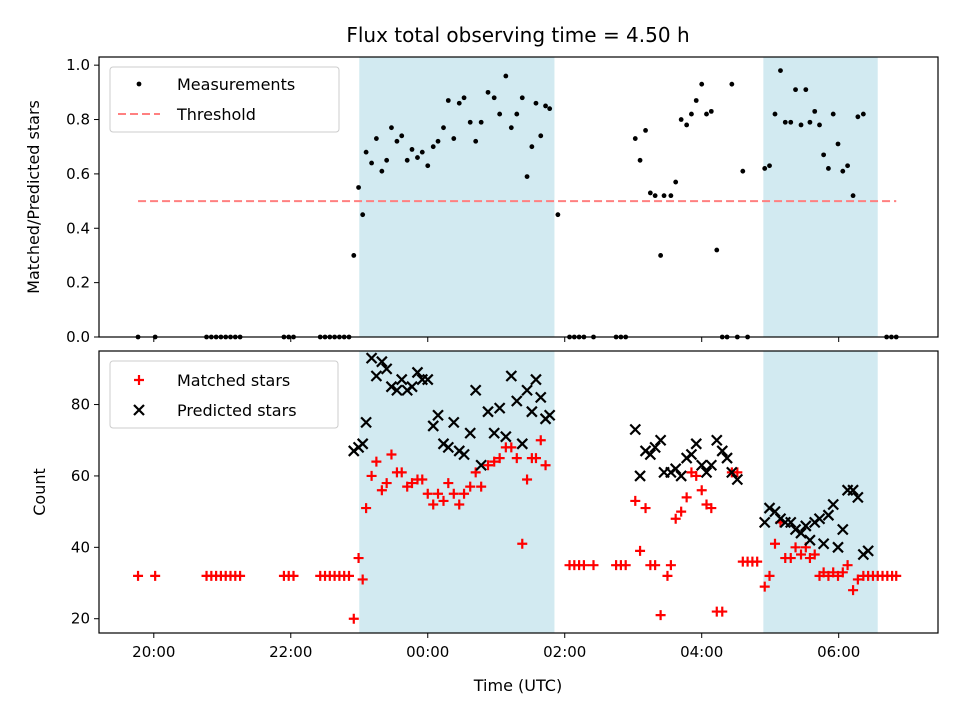  What do you see at coordinates (224, 394) in the screenshot?
I see `legend: Matched stars Predicted stars` at bounding box center [224, 394].